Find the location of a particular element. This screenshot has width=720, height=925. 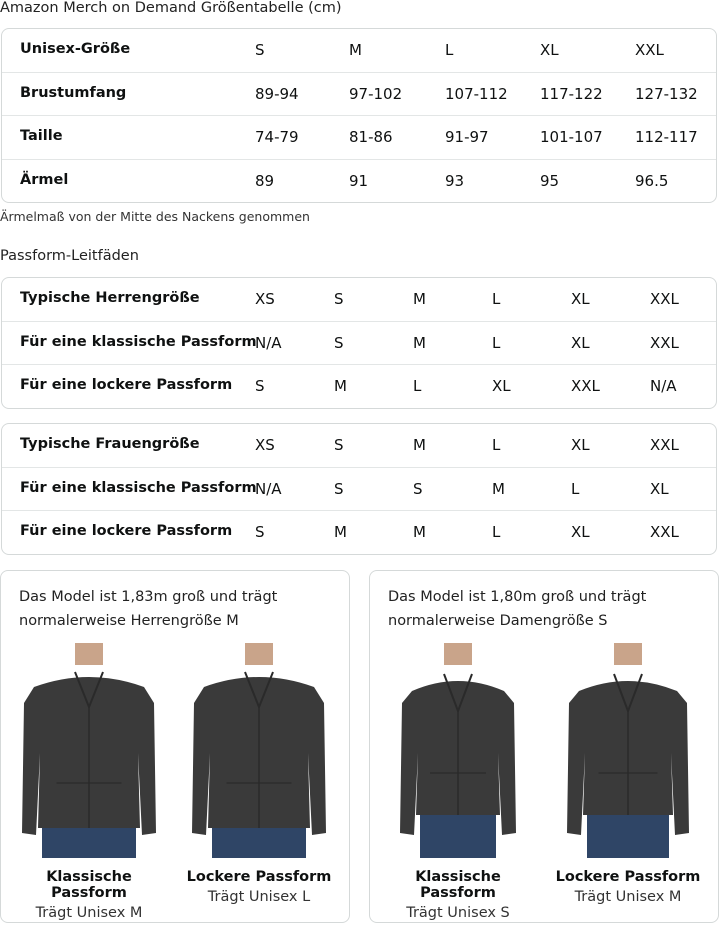

table-cell: 93 is located at coordinates (455, 180).